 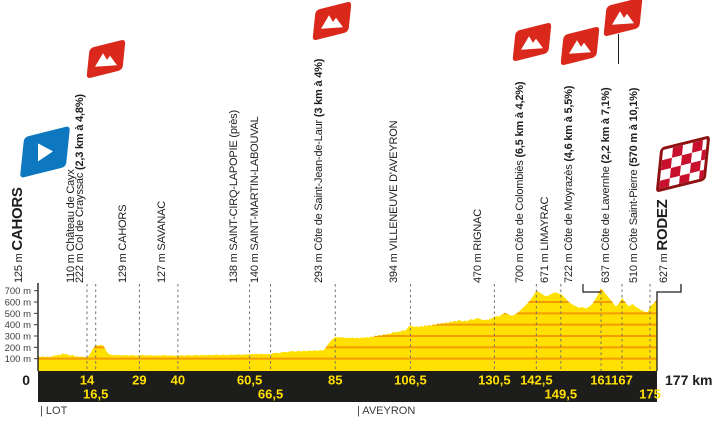 What do you see at coordinates (650, 394) in the screenshot?
I see `km-marker: 175` at bounding box center [650, 394].